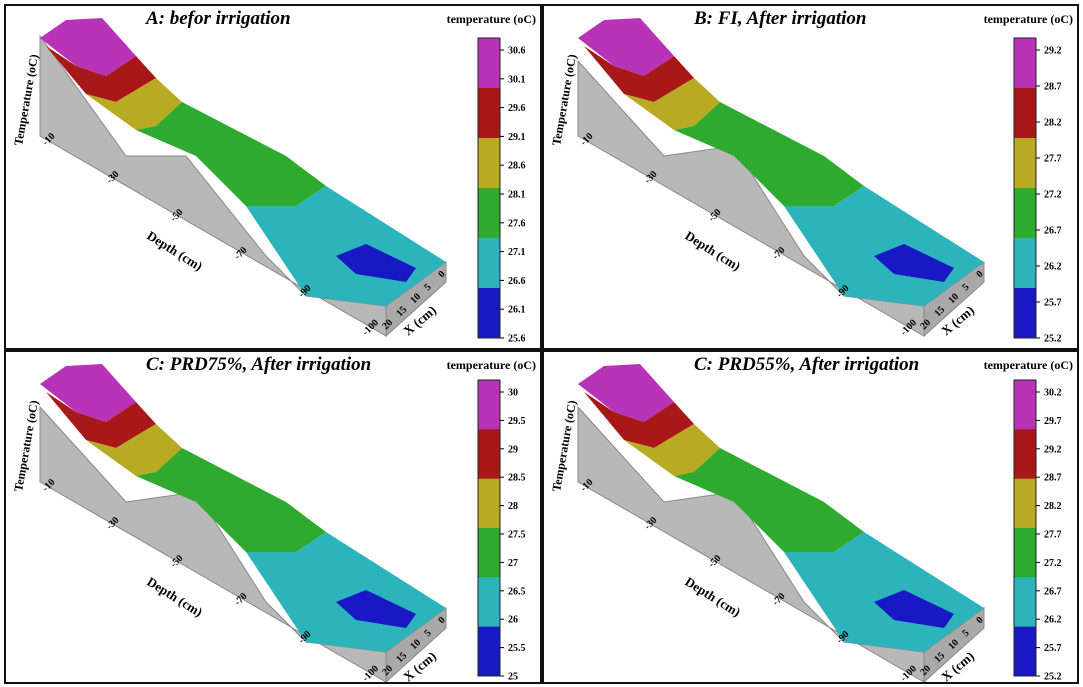 The width and height of the screenshot is (1083, 687). I want to click on legend-tick-label: 26.5, so click(517, 591).